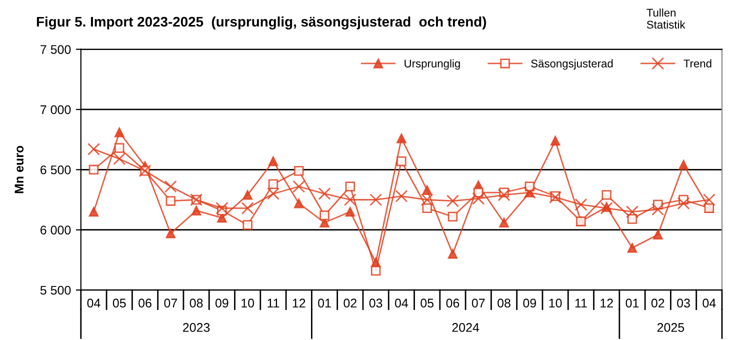 This screenshot has width=756, height=340. I want to click on legend-label: Säsongsjusterad, so click(572, 64).